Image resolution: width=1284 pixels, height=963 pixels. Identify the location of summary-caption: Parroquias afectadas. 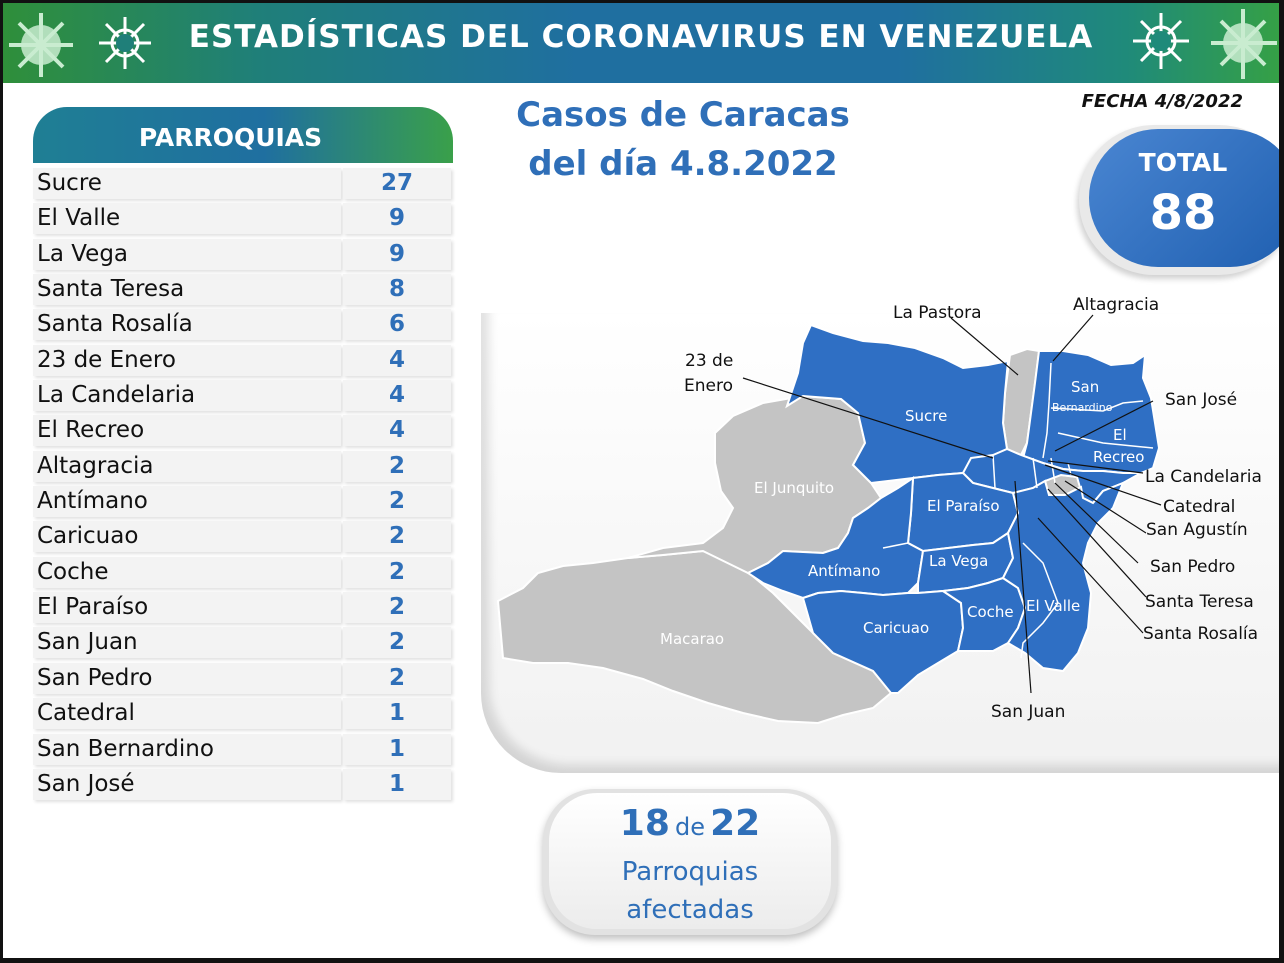
(690, 891).